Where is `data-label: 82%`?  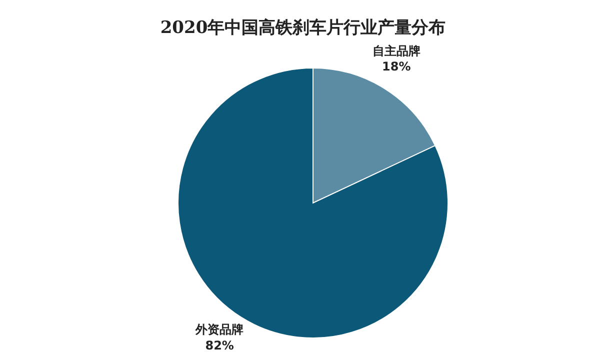 data-label: 82% is located at coordinates (219, 345).